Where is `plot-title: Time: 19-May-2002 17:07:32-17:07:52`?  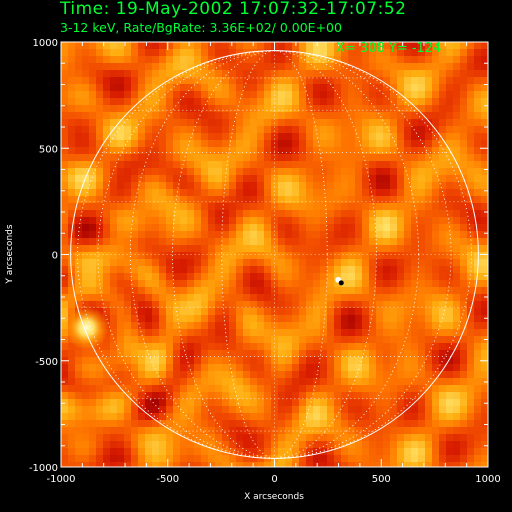
plot-title: Time: 19-May-2002 17:07:32-17:07:52 is located at coordinates (233, 9).